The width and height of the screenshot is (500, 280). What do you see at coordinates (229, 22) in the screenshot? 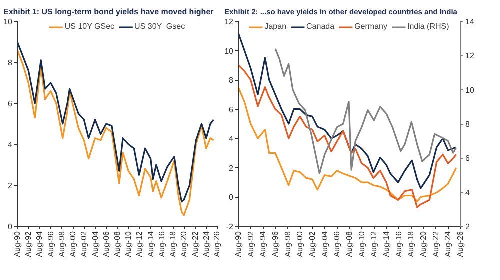
I see `y-tick-label: 12` at bounding box center [229, 22].